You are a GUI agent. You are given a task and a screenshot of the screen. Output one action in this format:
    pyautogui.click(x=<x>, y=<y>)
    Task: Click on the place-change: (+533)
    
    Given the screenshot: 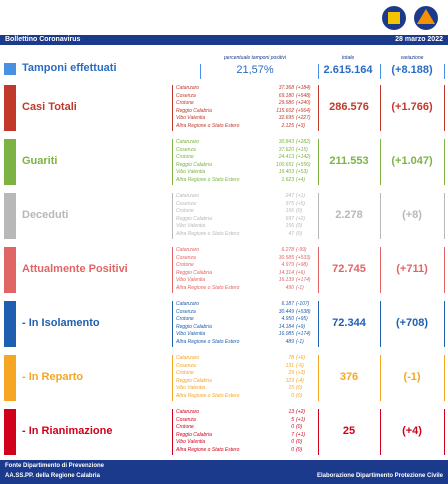 What is the action you would take?
    pyautogui.click(x=303, y=257)
    